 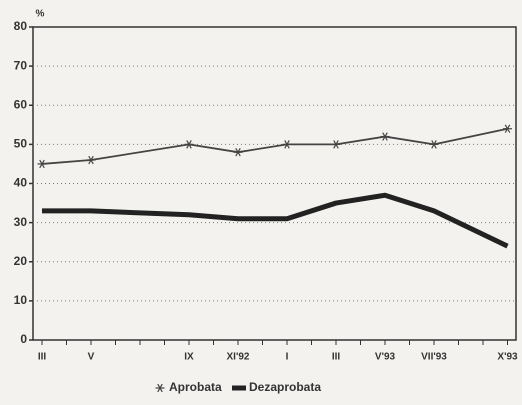 I want to click on y-tick-label: 0, so click(x=23, y=339).